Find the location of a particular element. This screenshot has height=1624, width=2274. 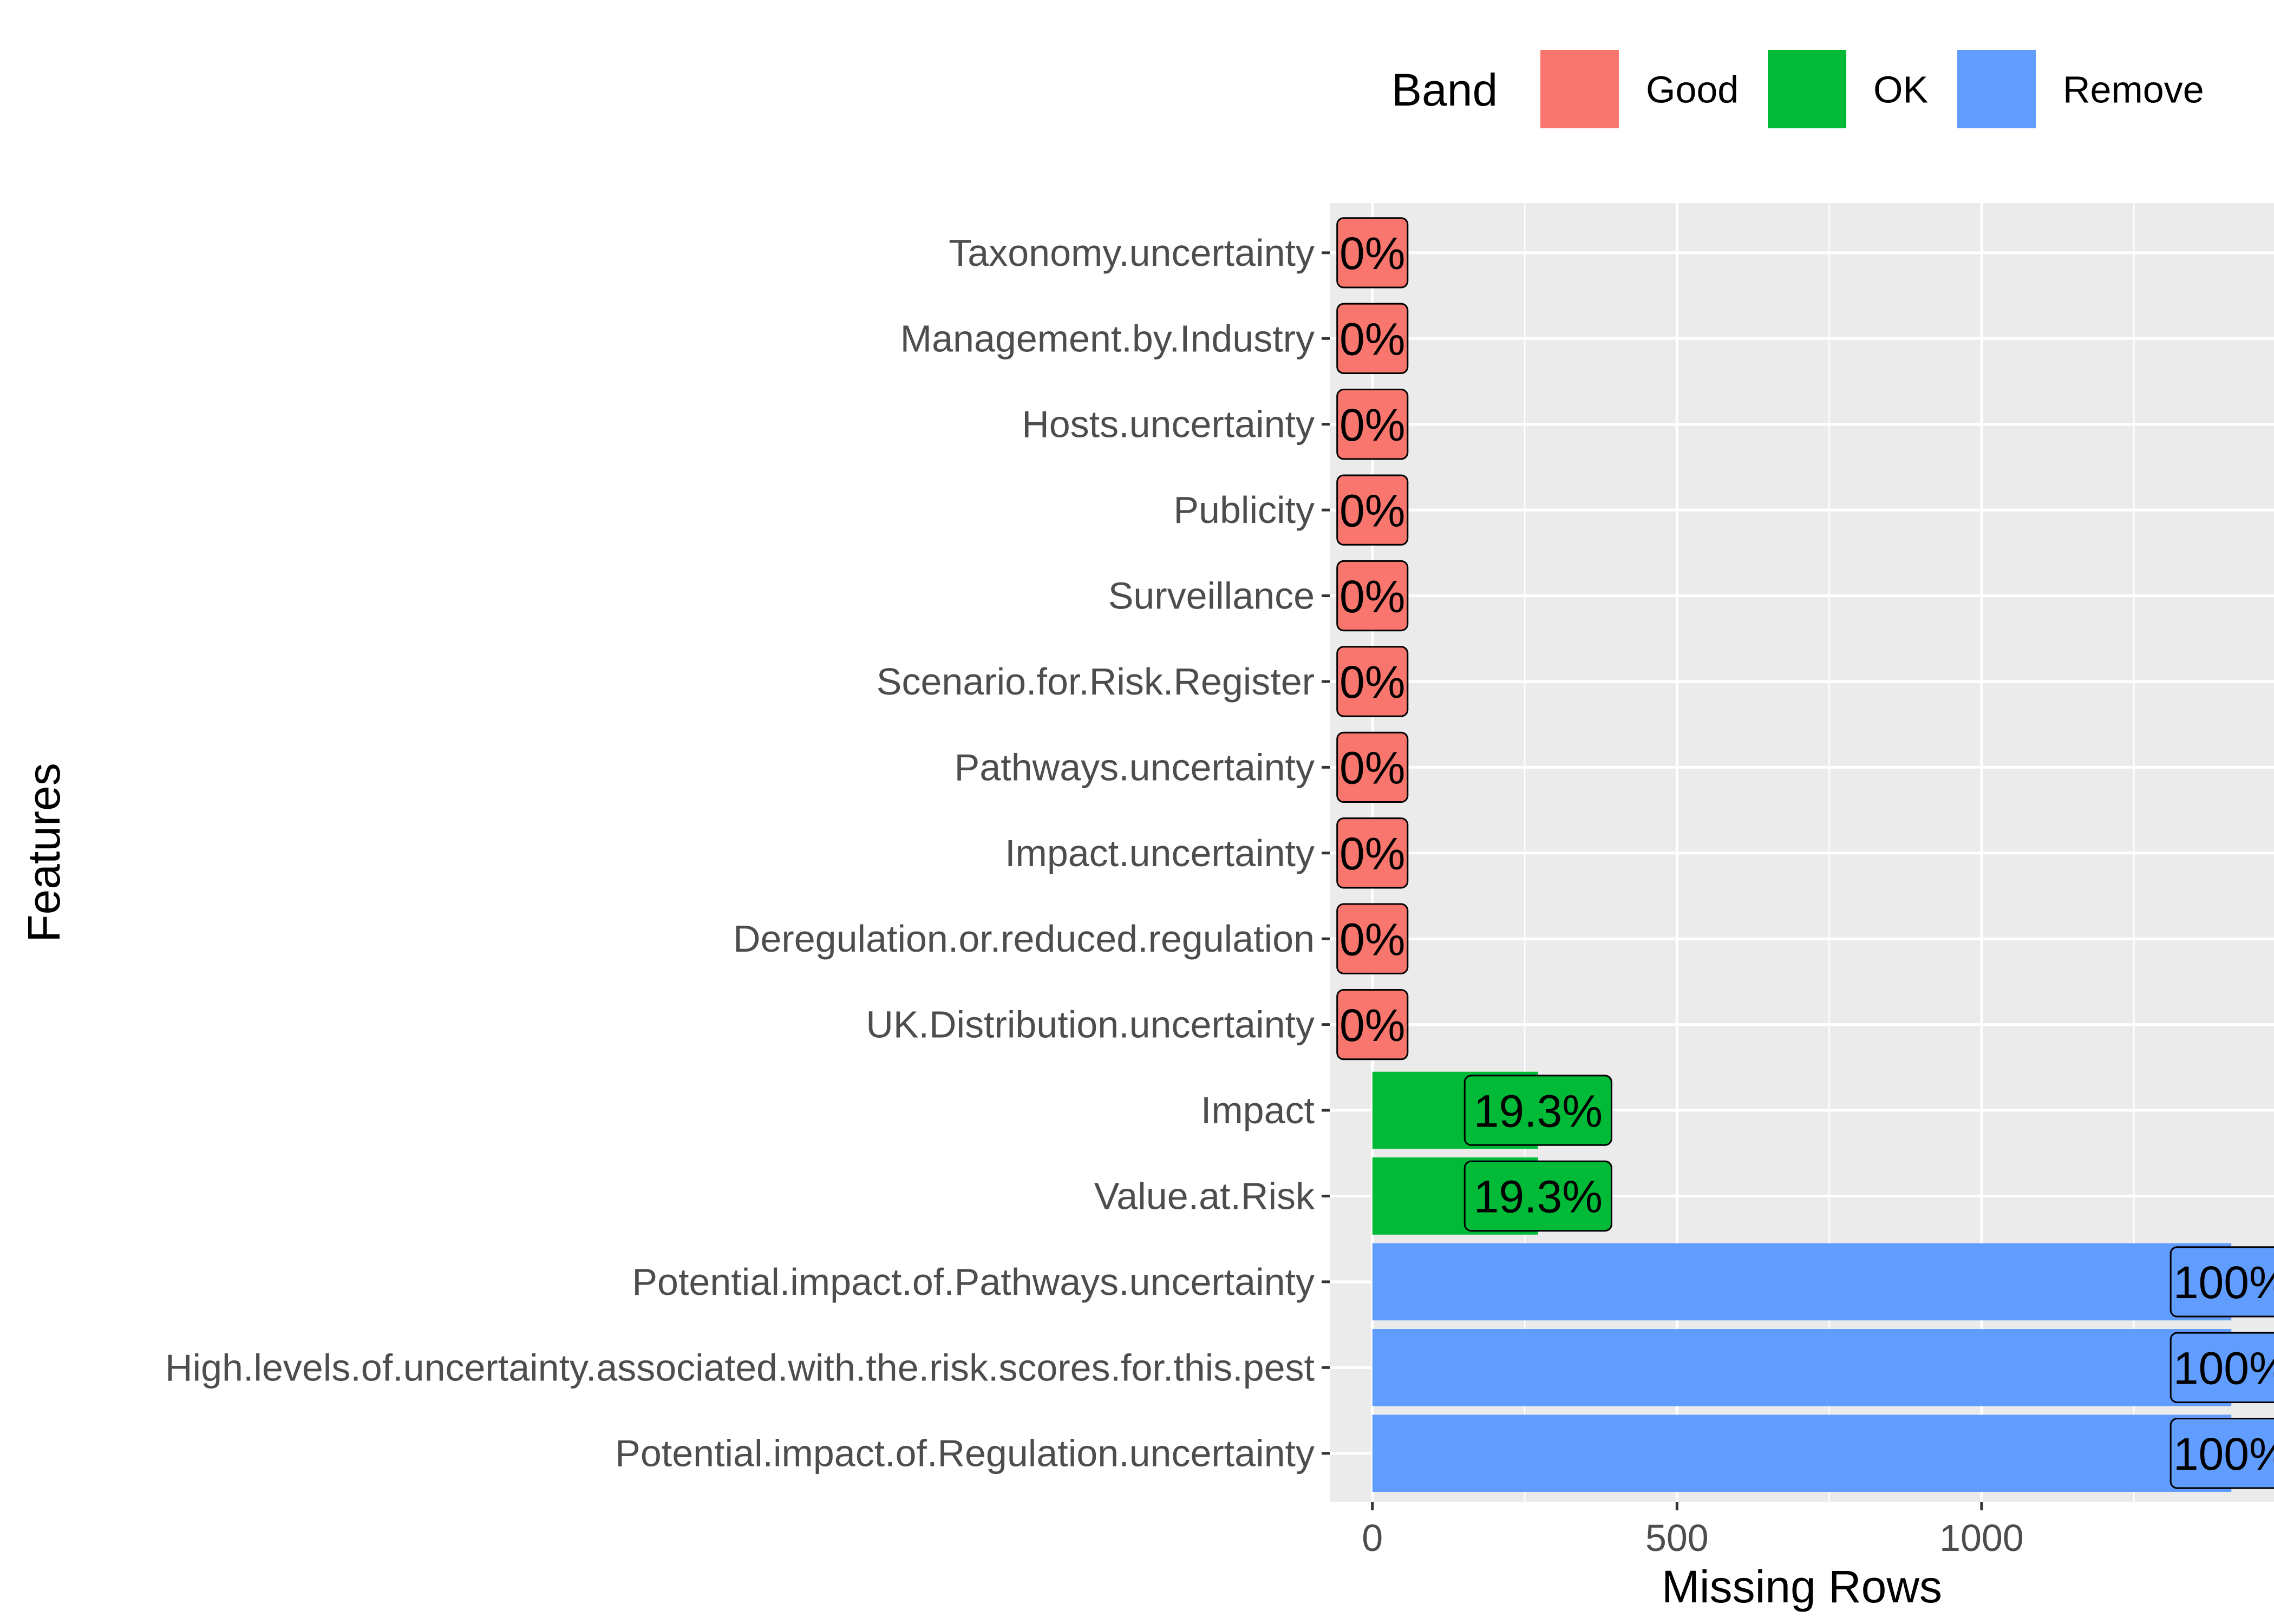

y-tick-label: Value.at.Risk is located at coordinates (1204, 1196).